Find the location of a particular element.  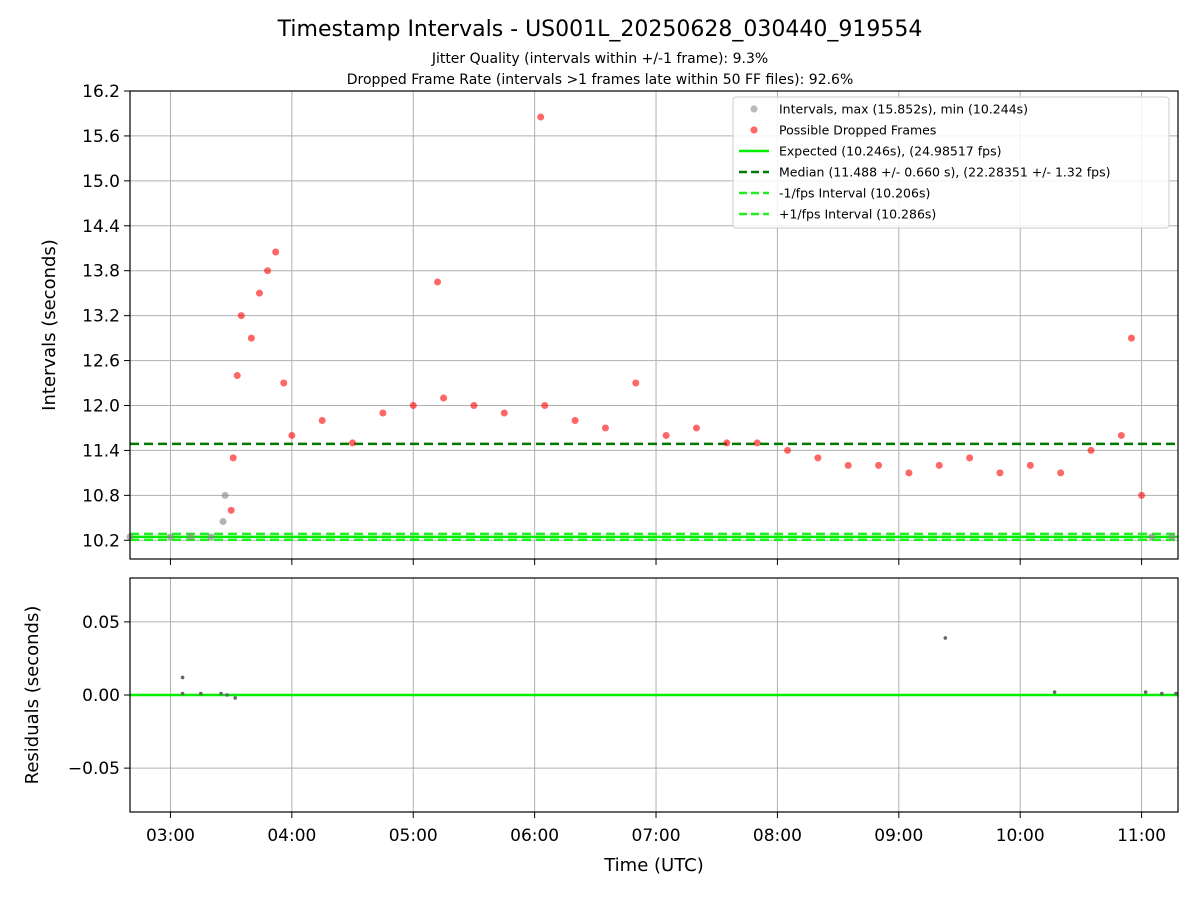

x-tick-label: 05:00 is located at coordinates (413, 836).